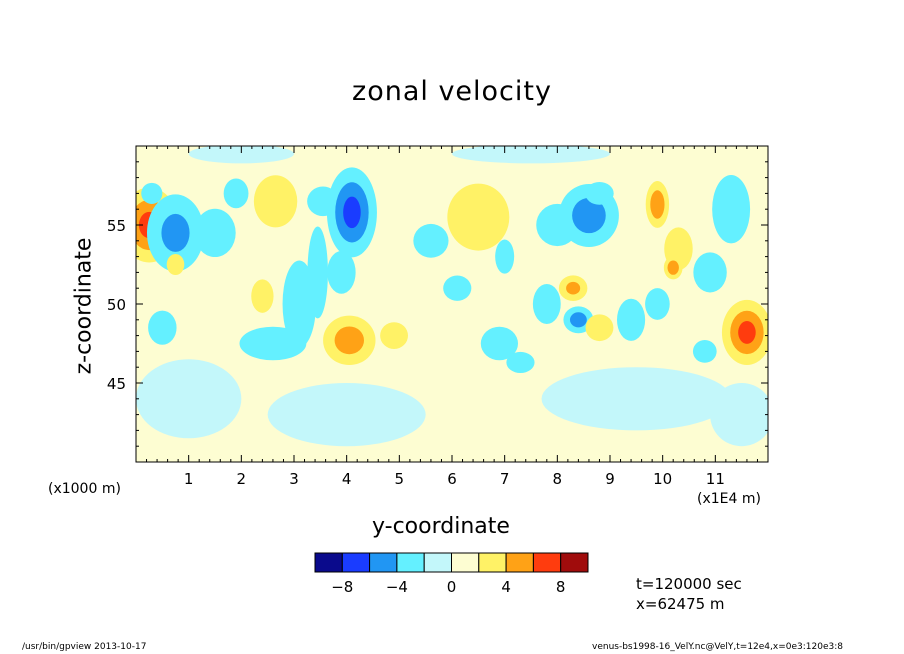 Image resolution: width=904 pixels, height=654 pixels. Describe the element at coordinates (452, 587) in the screenshot. I see `colorbar-label: 0` at that location.